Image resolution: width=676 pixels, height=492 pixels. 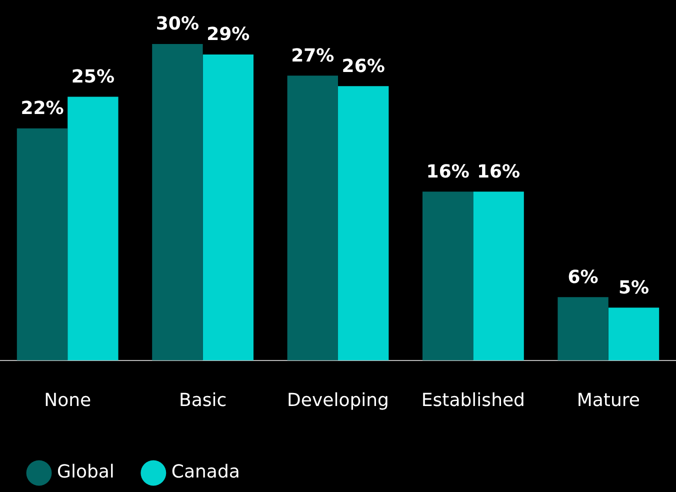 What do you see at coordinates (363, 66) in the screenshot?
I see `data-label: 26%` at bounding box center [363, 66].